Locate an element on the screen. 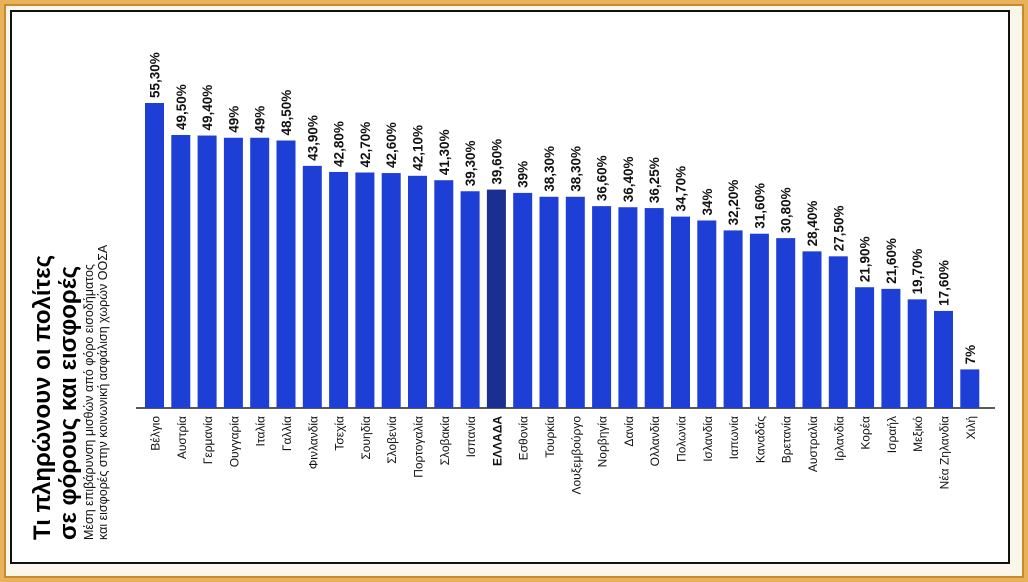 The width and height of the screenshot is (1028, 582). value-label-25: 28,40% is located at coordinates (812, 224).